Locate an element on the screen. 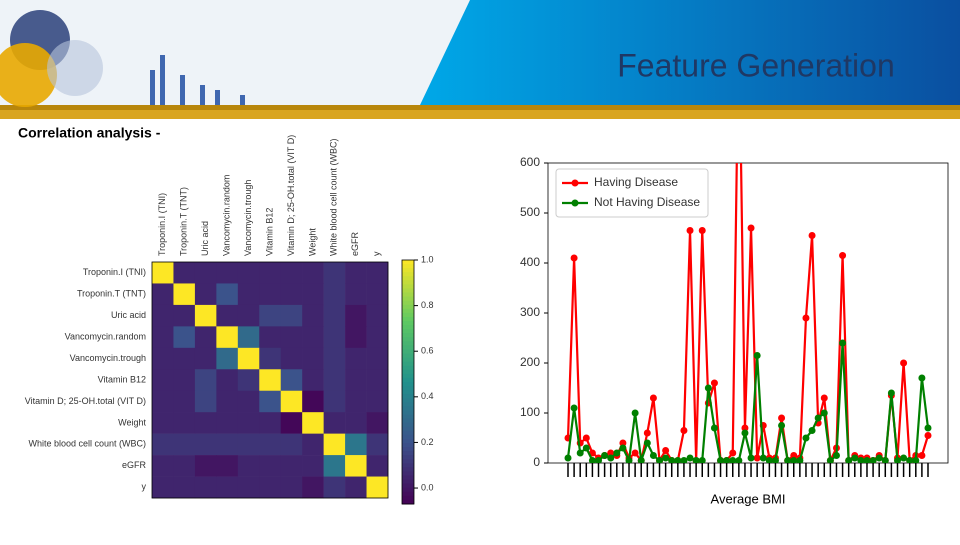  colorbar-tick-label: 0.8 is located at coordinates (427, 305).